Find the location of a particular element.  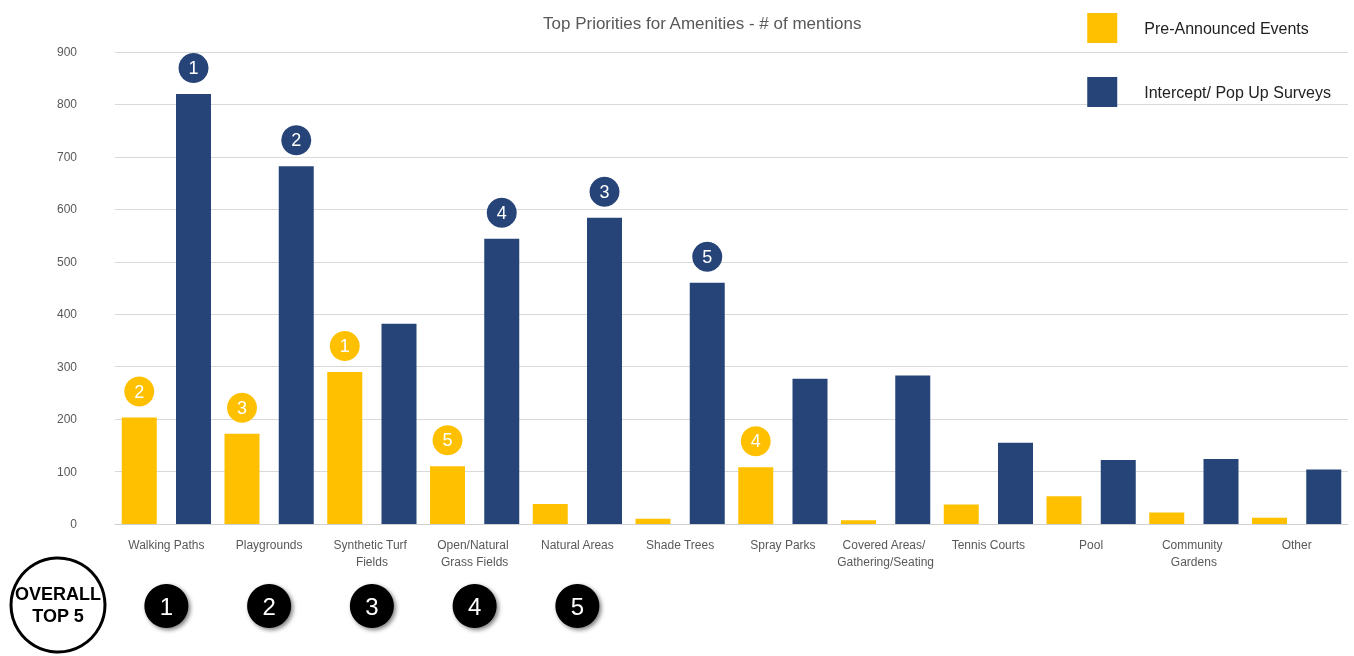

y-tick-label: 0 is located at coordinates (74, 524).